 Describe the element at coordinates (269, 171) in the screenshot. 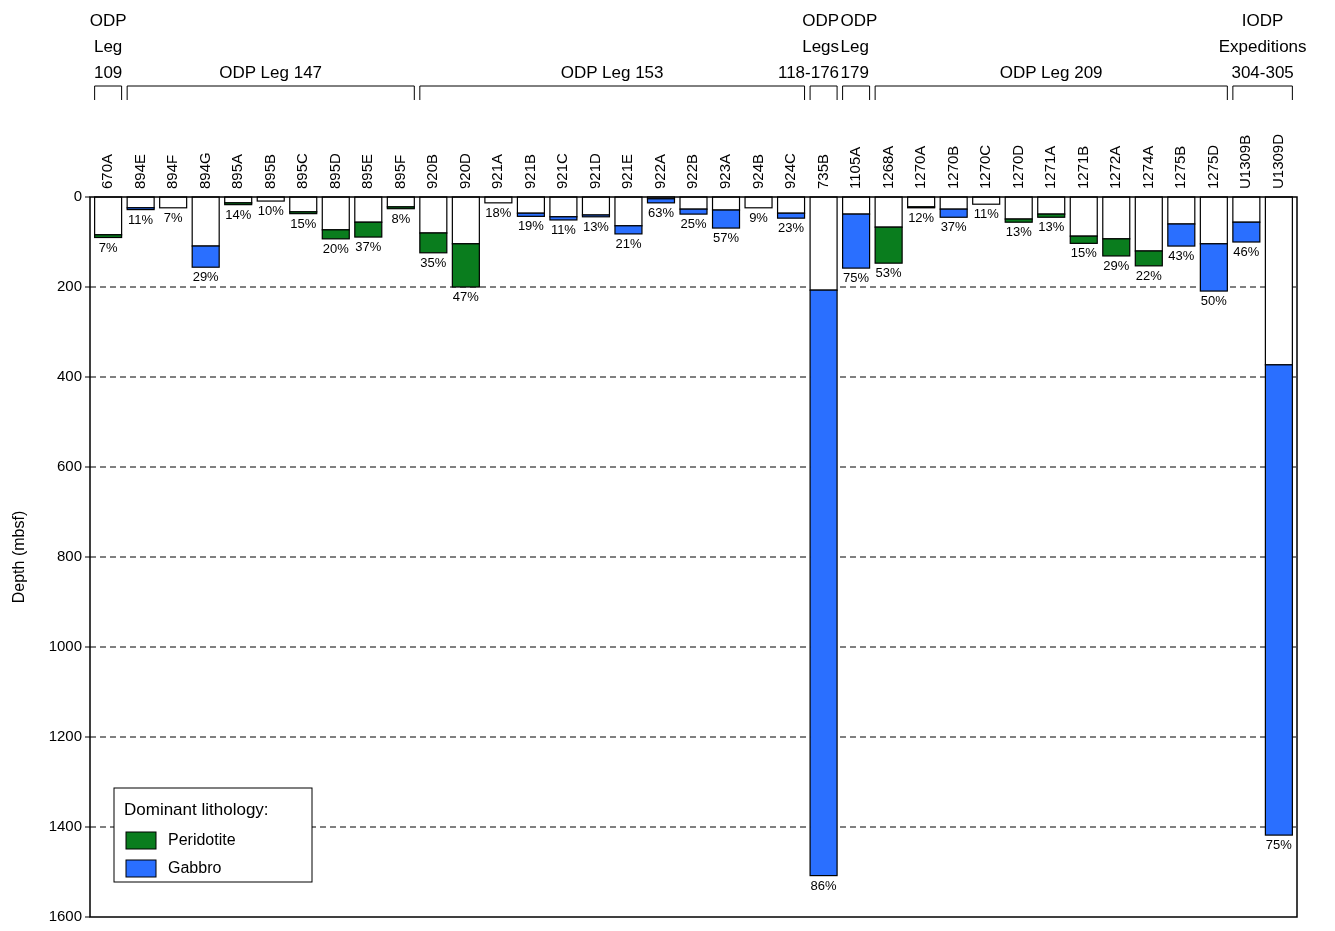

I see `x-tick-label: 895B` at that location.